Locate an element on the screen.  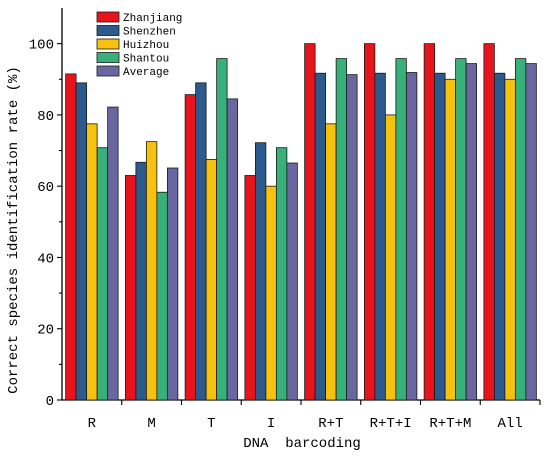
x-tick-label: R+T is located at coordinates (330, 424).